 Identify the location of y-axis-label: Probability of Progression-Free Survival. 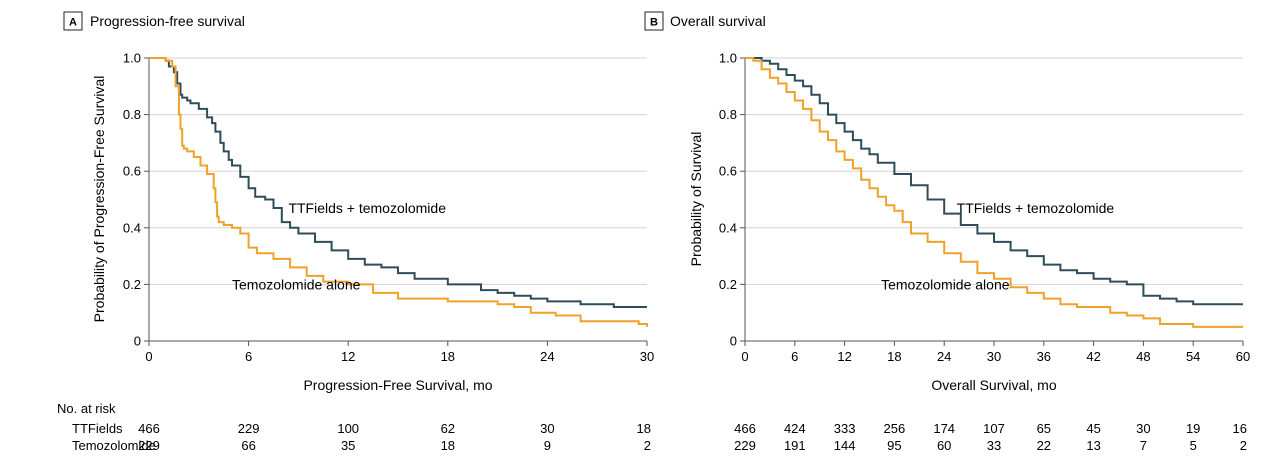
(99, 199).